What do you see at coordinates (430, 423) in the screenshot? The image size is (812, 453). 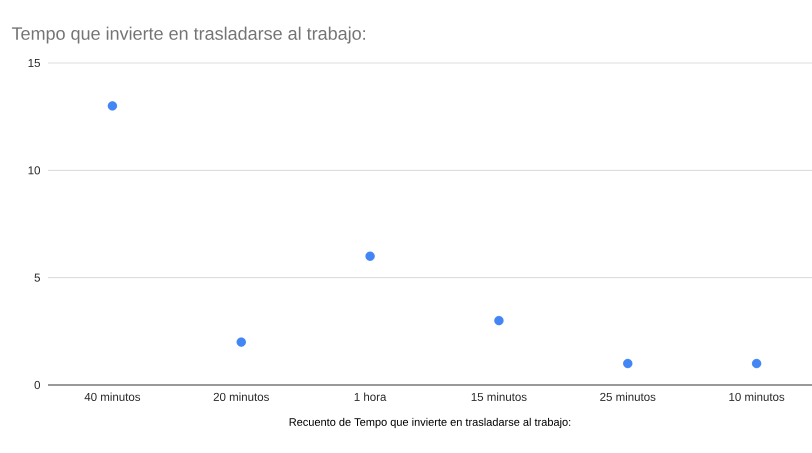 I see `x-axis-title: Recuento de Tempo que invierte en trasladarse al trabajo:` at bounding box center [430, 423].